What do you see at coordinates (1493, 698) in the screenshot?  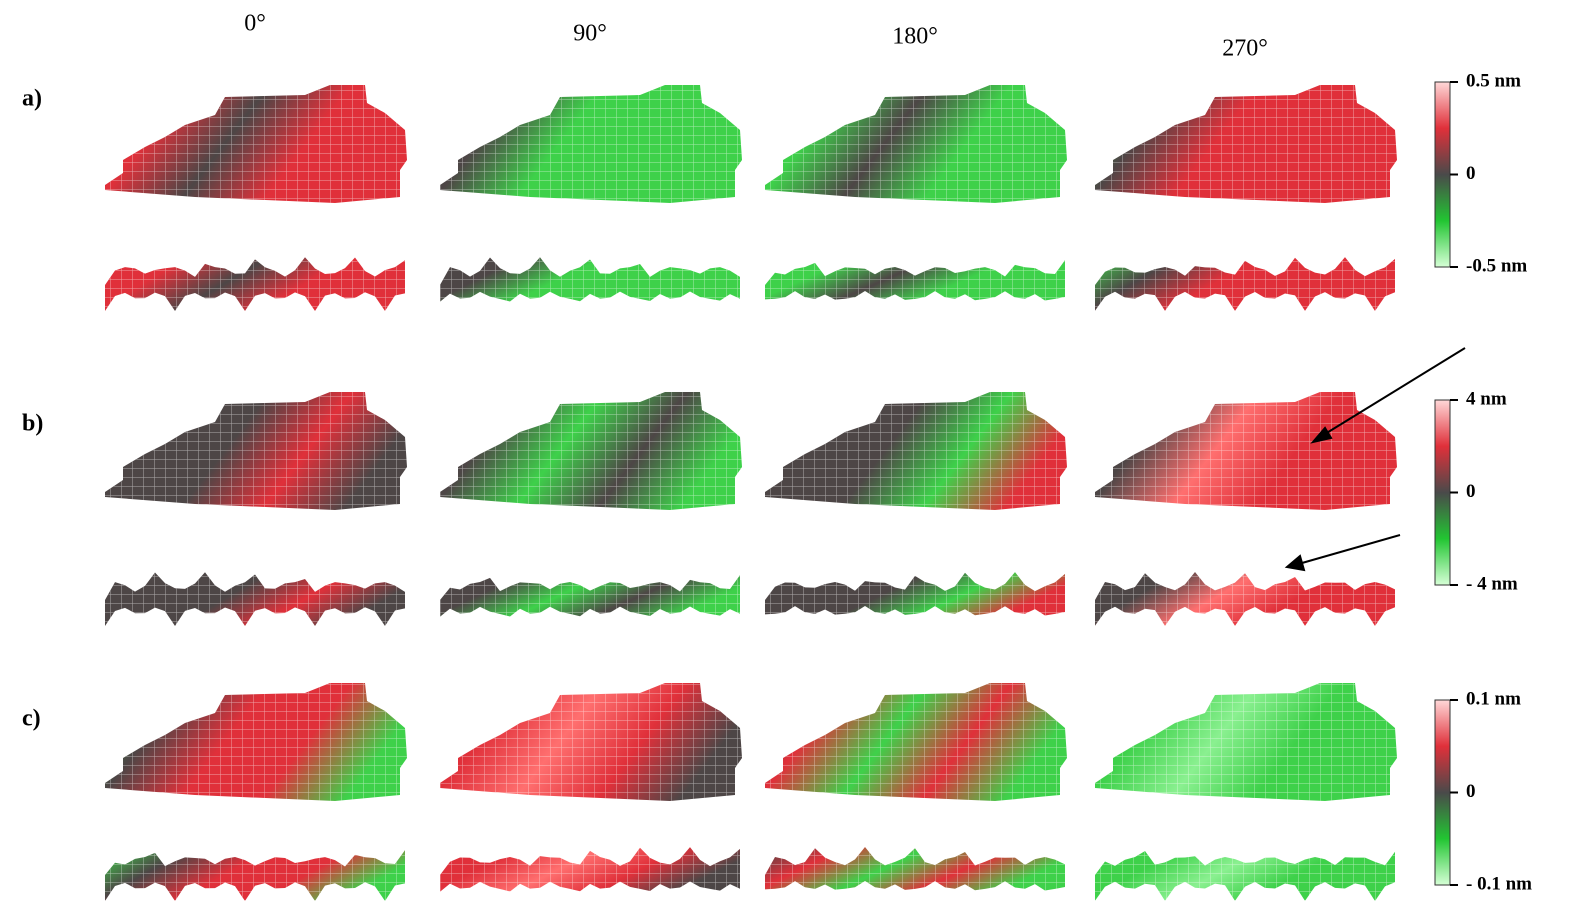 I see `colorbar-label: 0.1 nm` at bounding box center [1493, 698].